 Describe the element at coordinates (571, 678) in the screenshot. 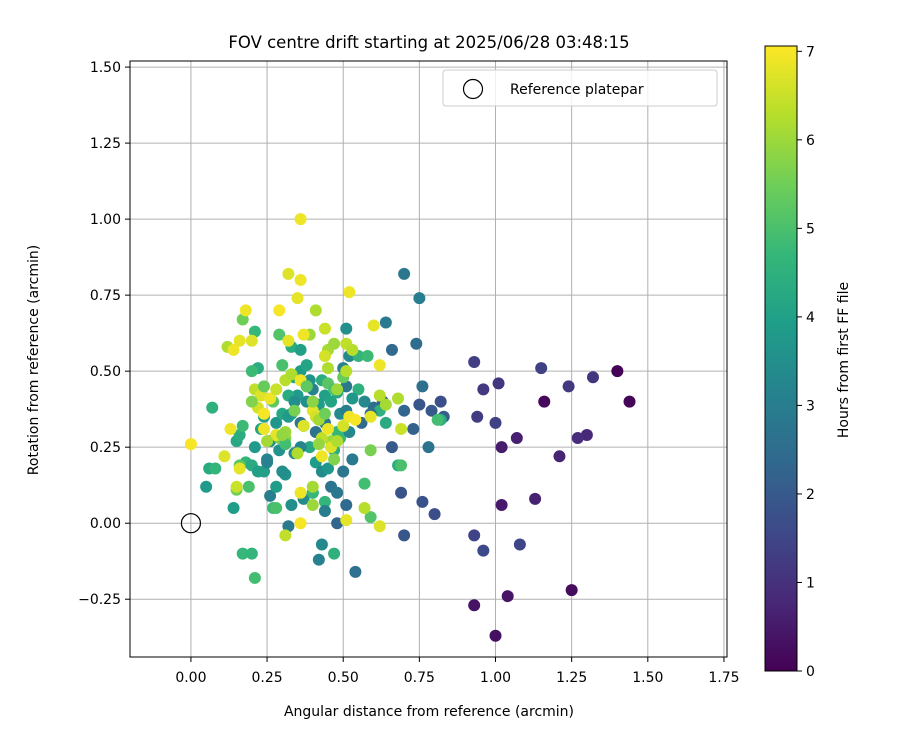

I see `x-tick-label: 1.25` at that location.